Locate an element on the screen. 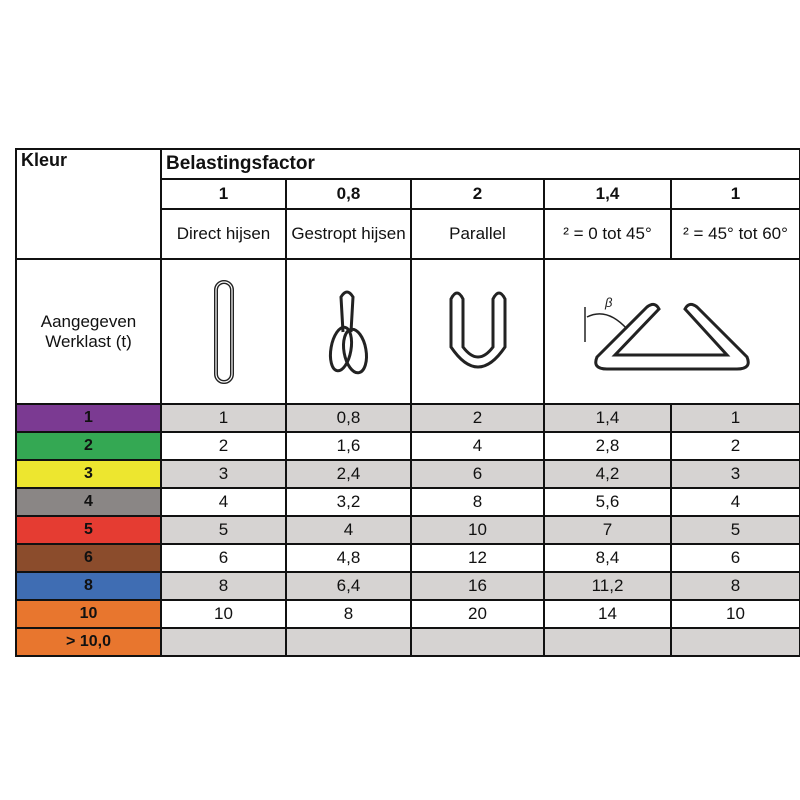  factor-5: 1 is located at coordinates (734, 194).